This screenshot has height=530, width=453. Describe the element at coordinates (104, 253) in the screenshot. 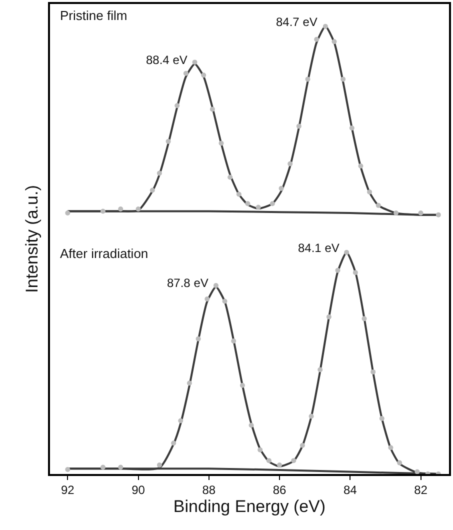

I see `annotation: After irradiation` at that location.